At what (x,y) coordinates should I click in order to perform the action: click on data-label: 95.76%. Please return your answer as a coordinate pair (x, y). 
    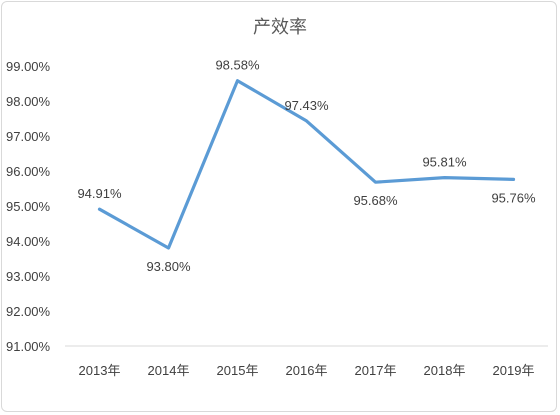
    Looking at the image, I should click on (513, 197).